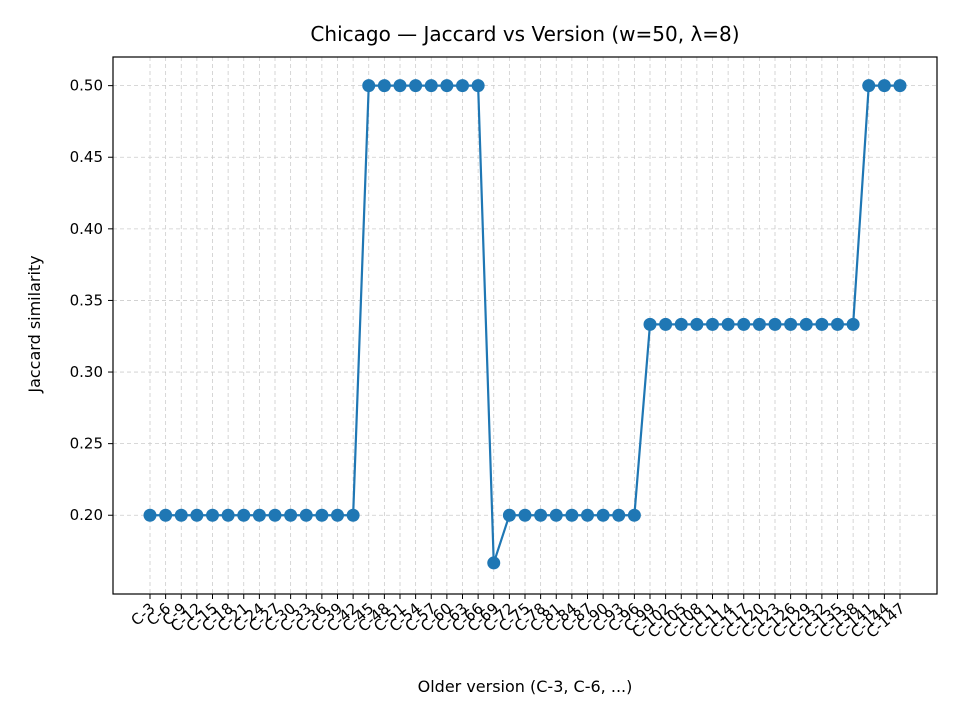  Describe the element at coordinates (86, 515) in the screenshot. I see `y-tick-label: 0.20` at that location.